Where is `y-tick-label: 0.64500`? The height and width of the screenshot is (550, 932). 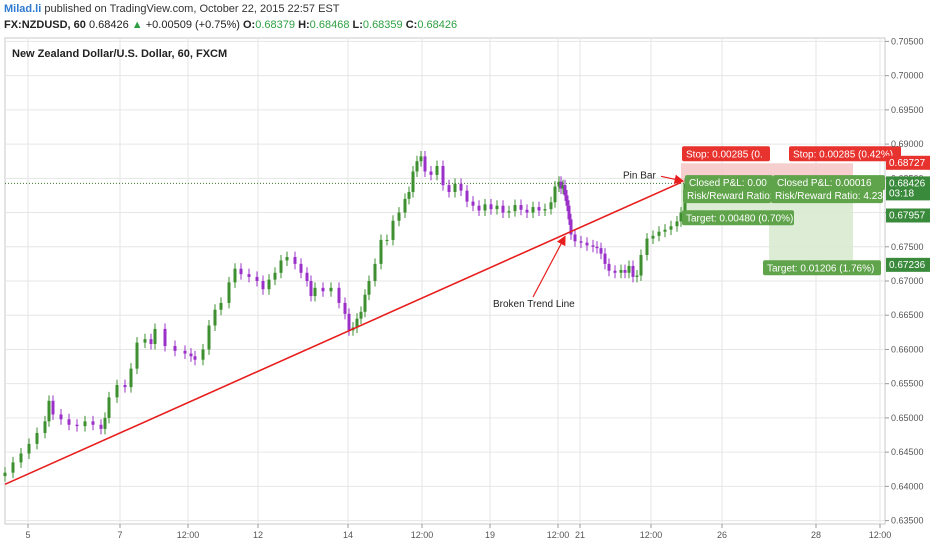 y-tick-label: 0.64500 is located at coordinates (907, 452).